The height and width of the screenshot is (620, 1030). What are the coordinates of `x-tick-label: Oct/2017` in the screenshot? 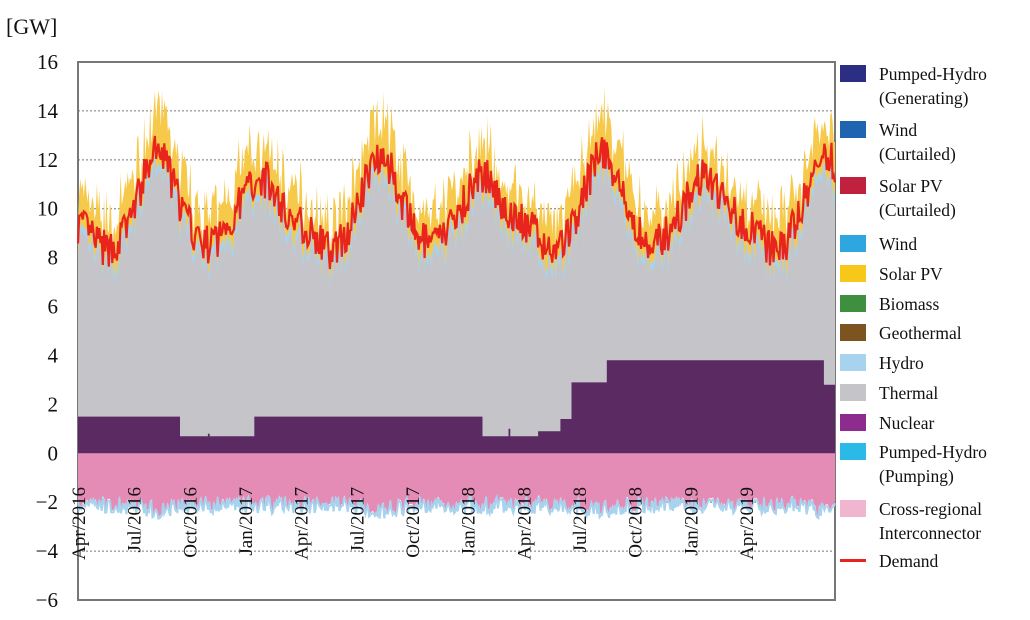 It's located at (413, 522).